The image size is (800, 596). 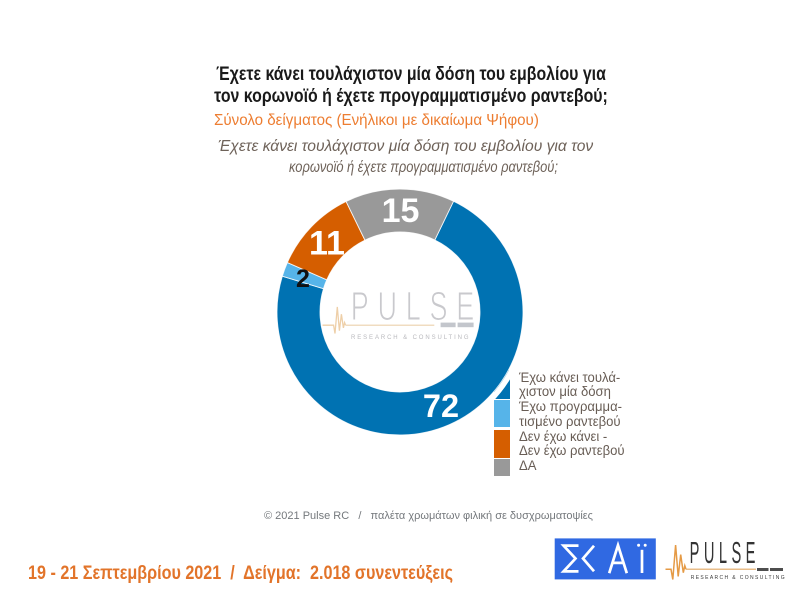 What do you see at coordinates (441, 406) in the screenshot?
I see `svg-text: 72` at bounding box center [441, 406].